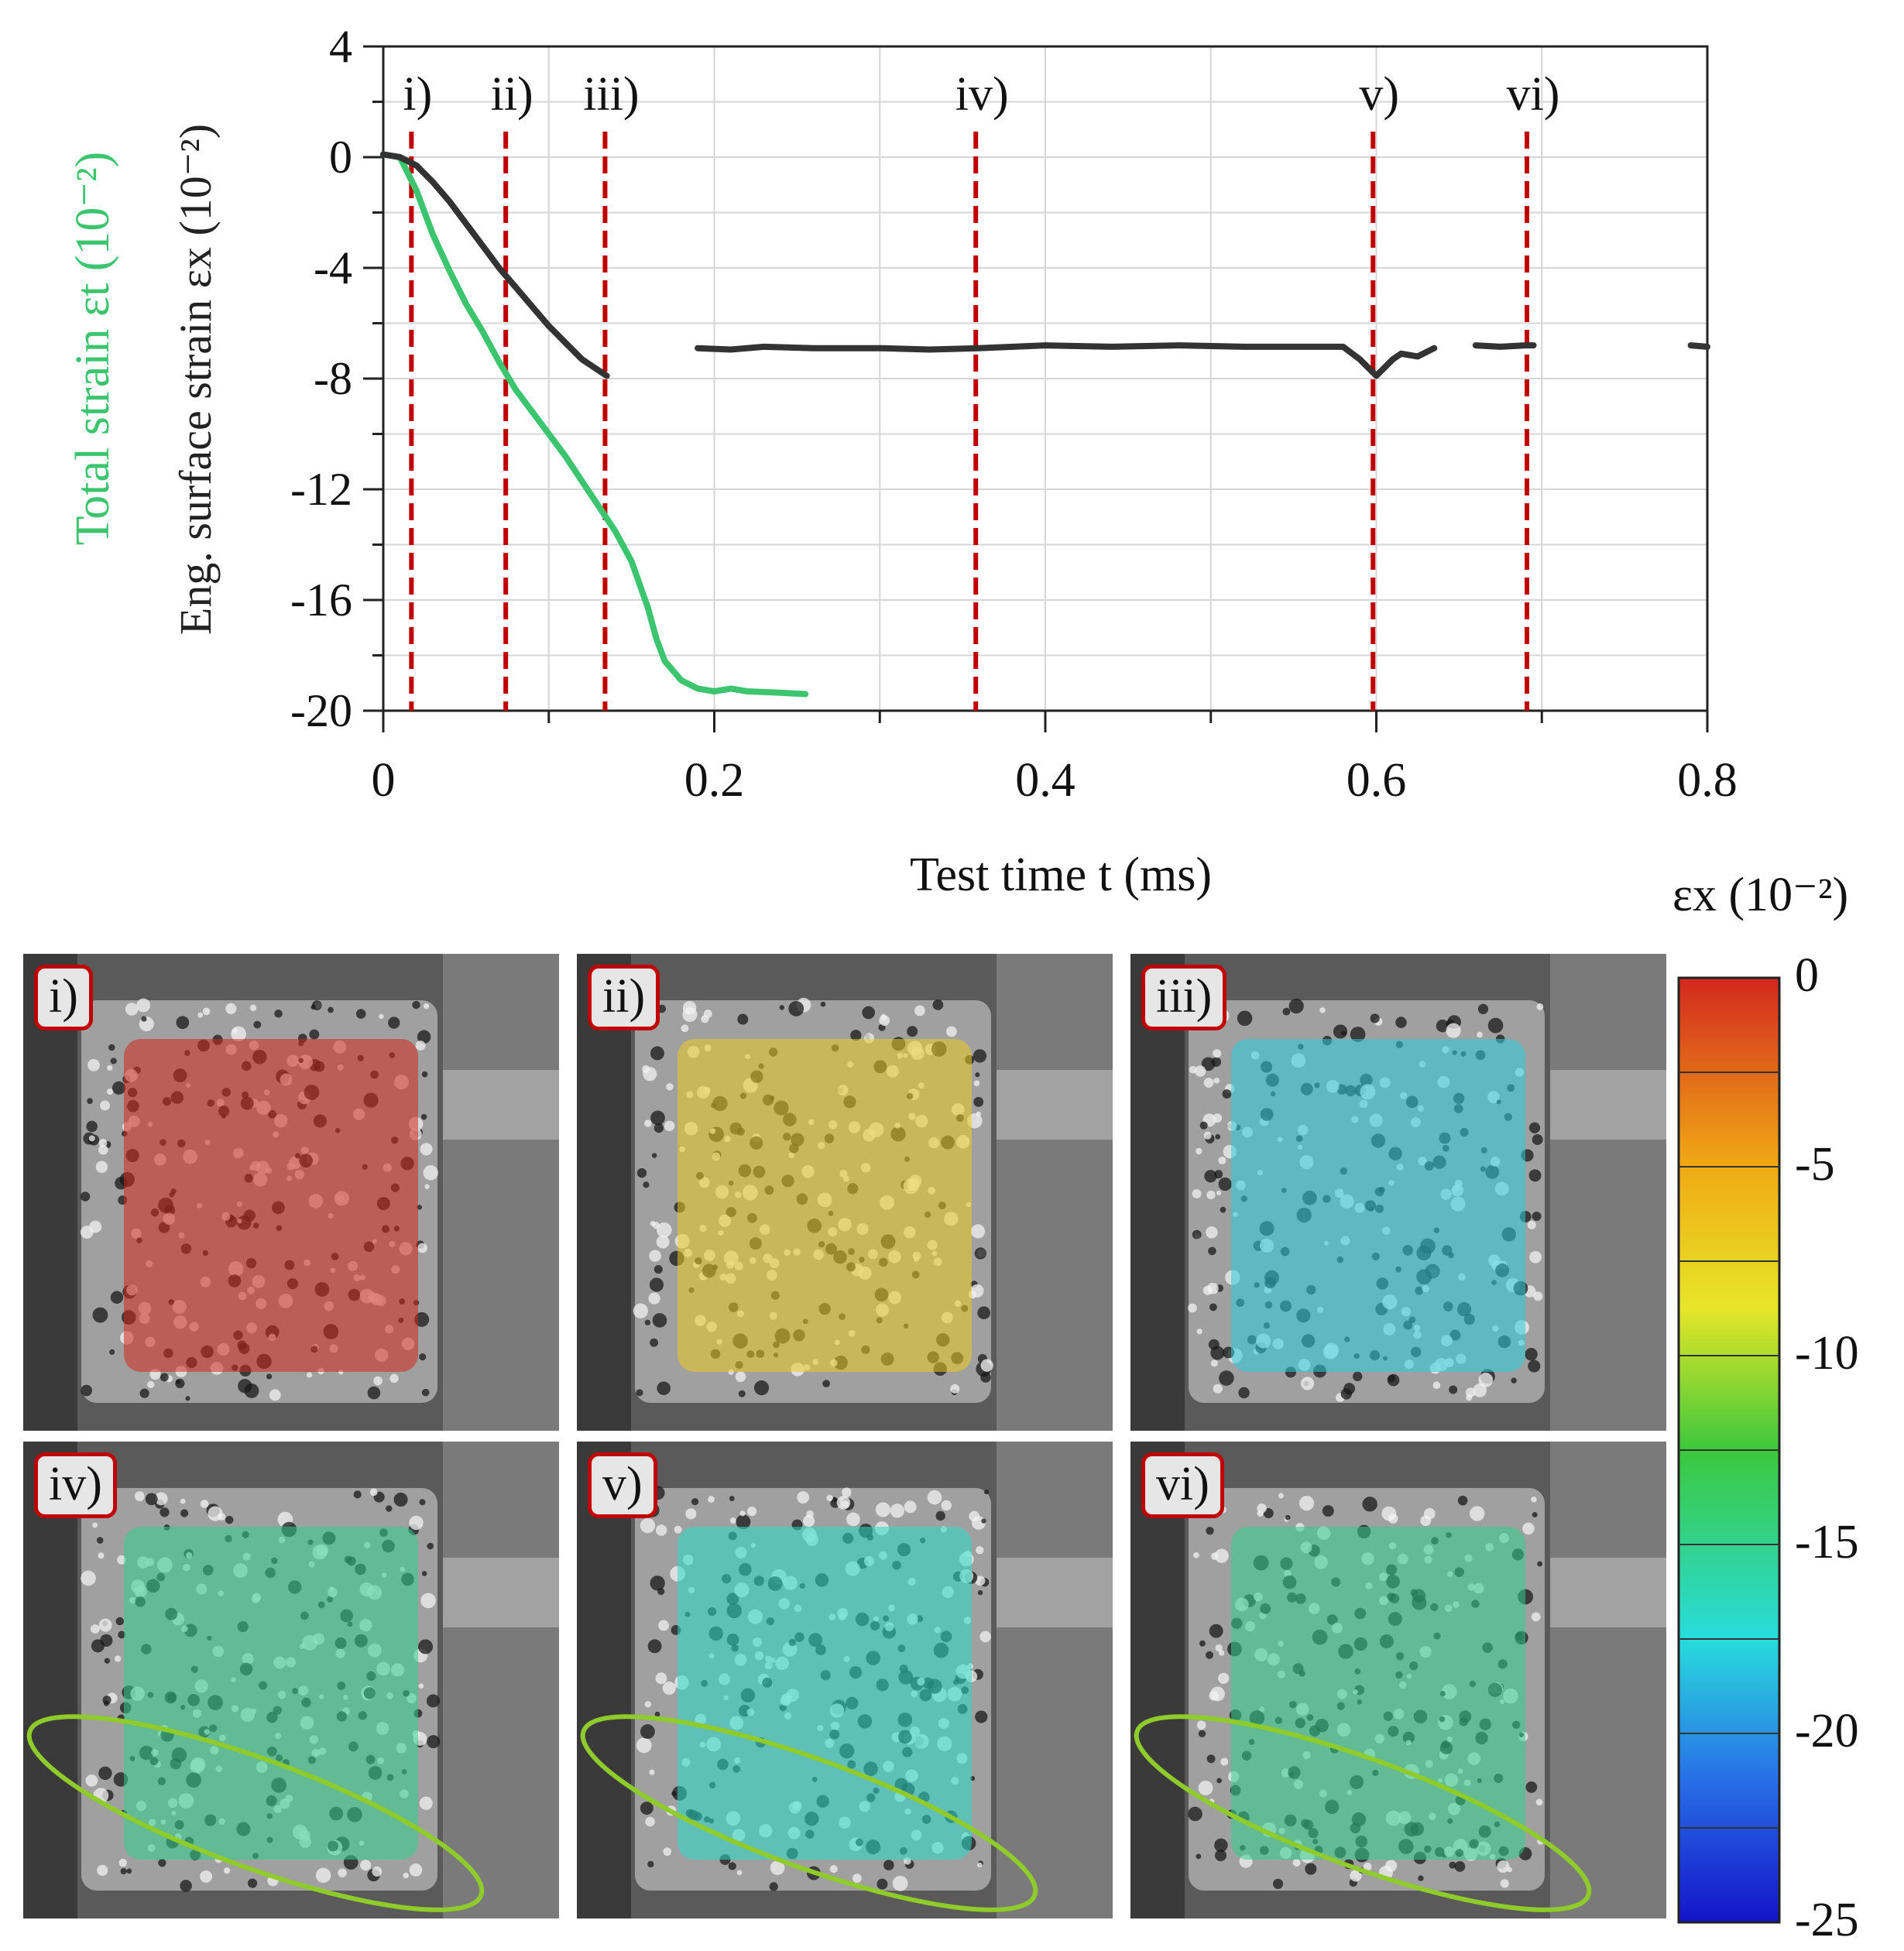  I want to click on colorbar-tick-label: -15, so click(1827, 1542).